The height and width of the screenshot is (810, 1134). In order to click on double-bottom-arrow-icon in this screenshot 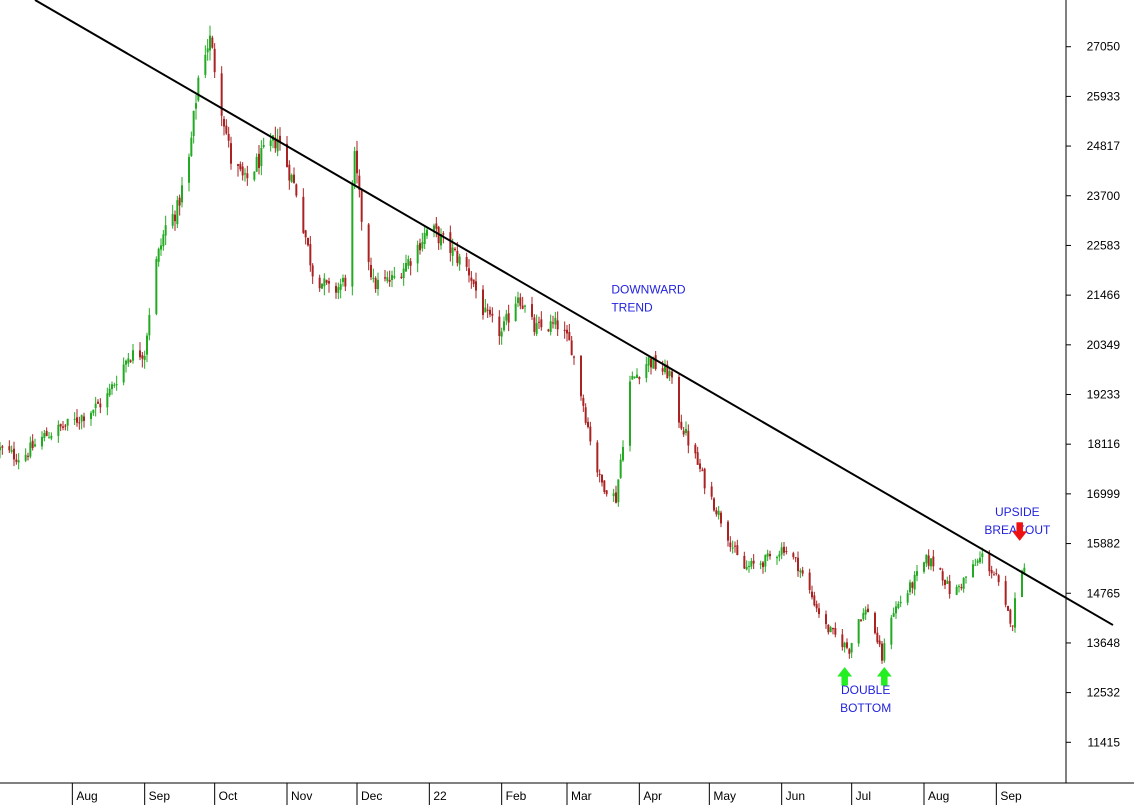, I will do `click(884, 676)`.